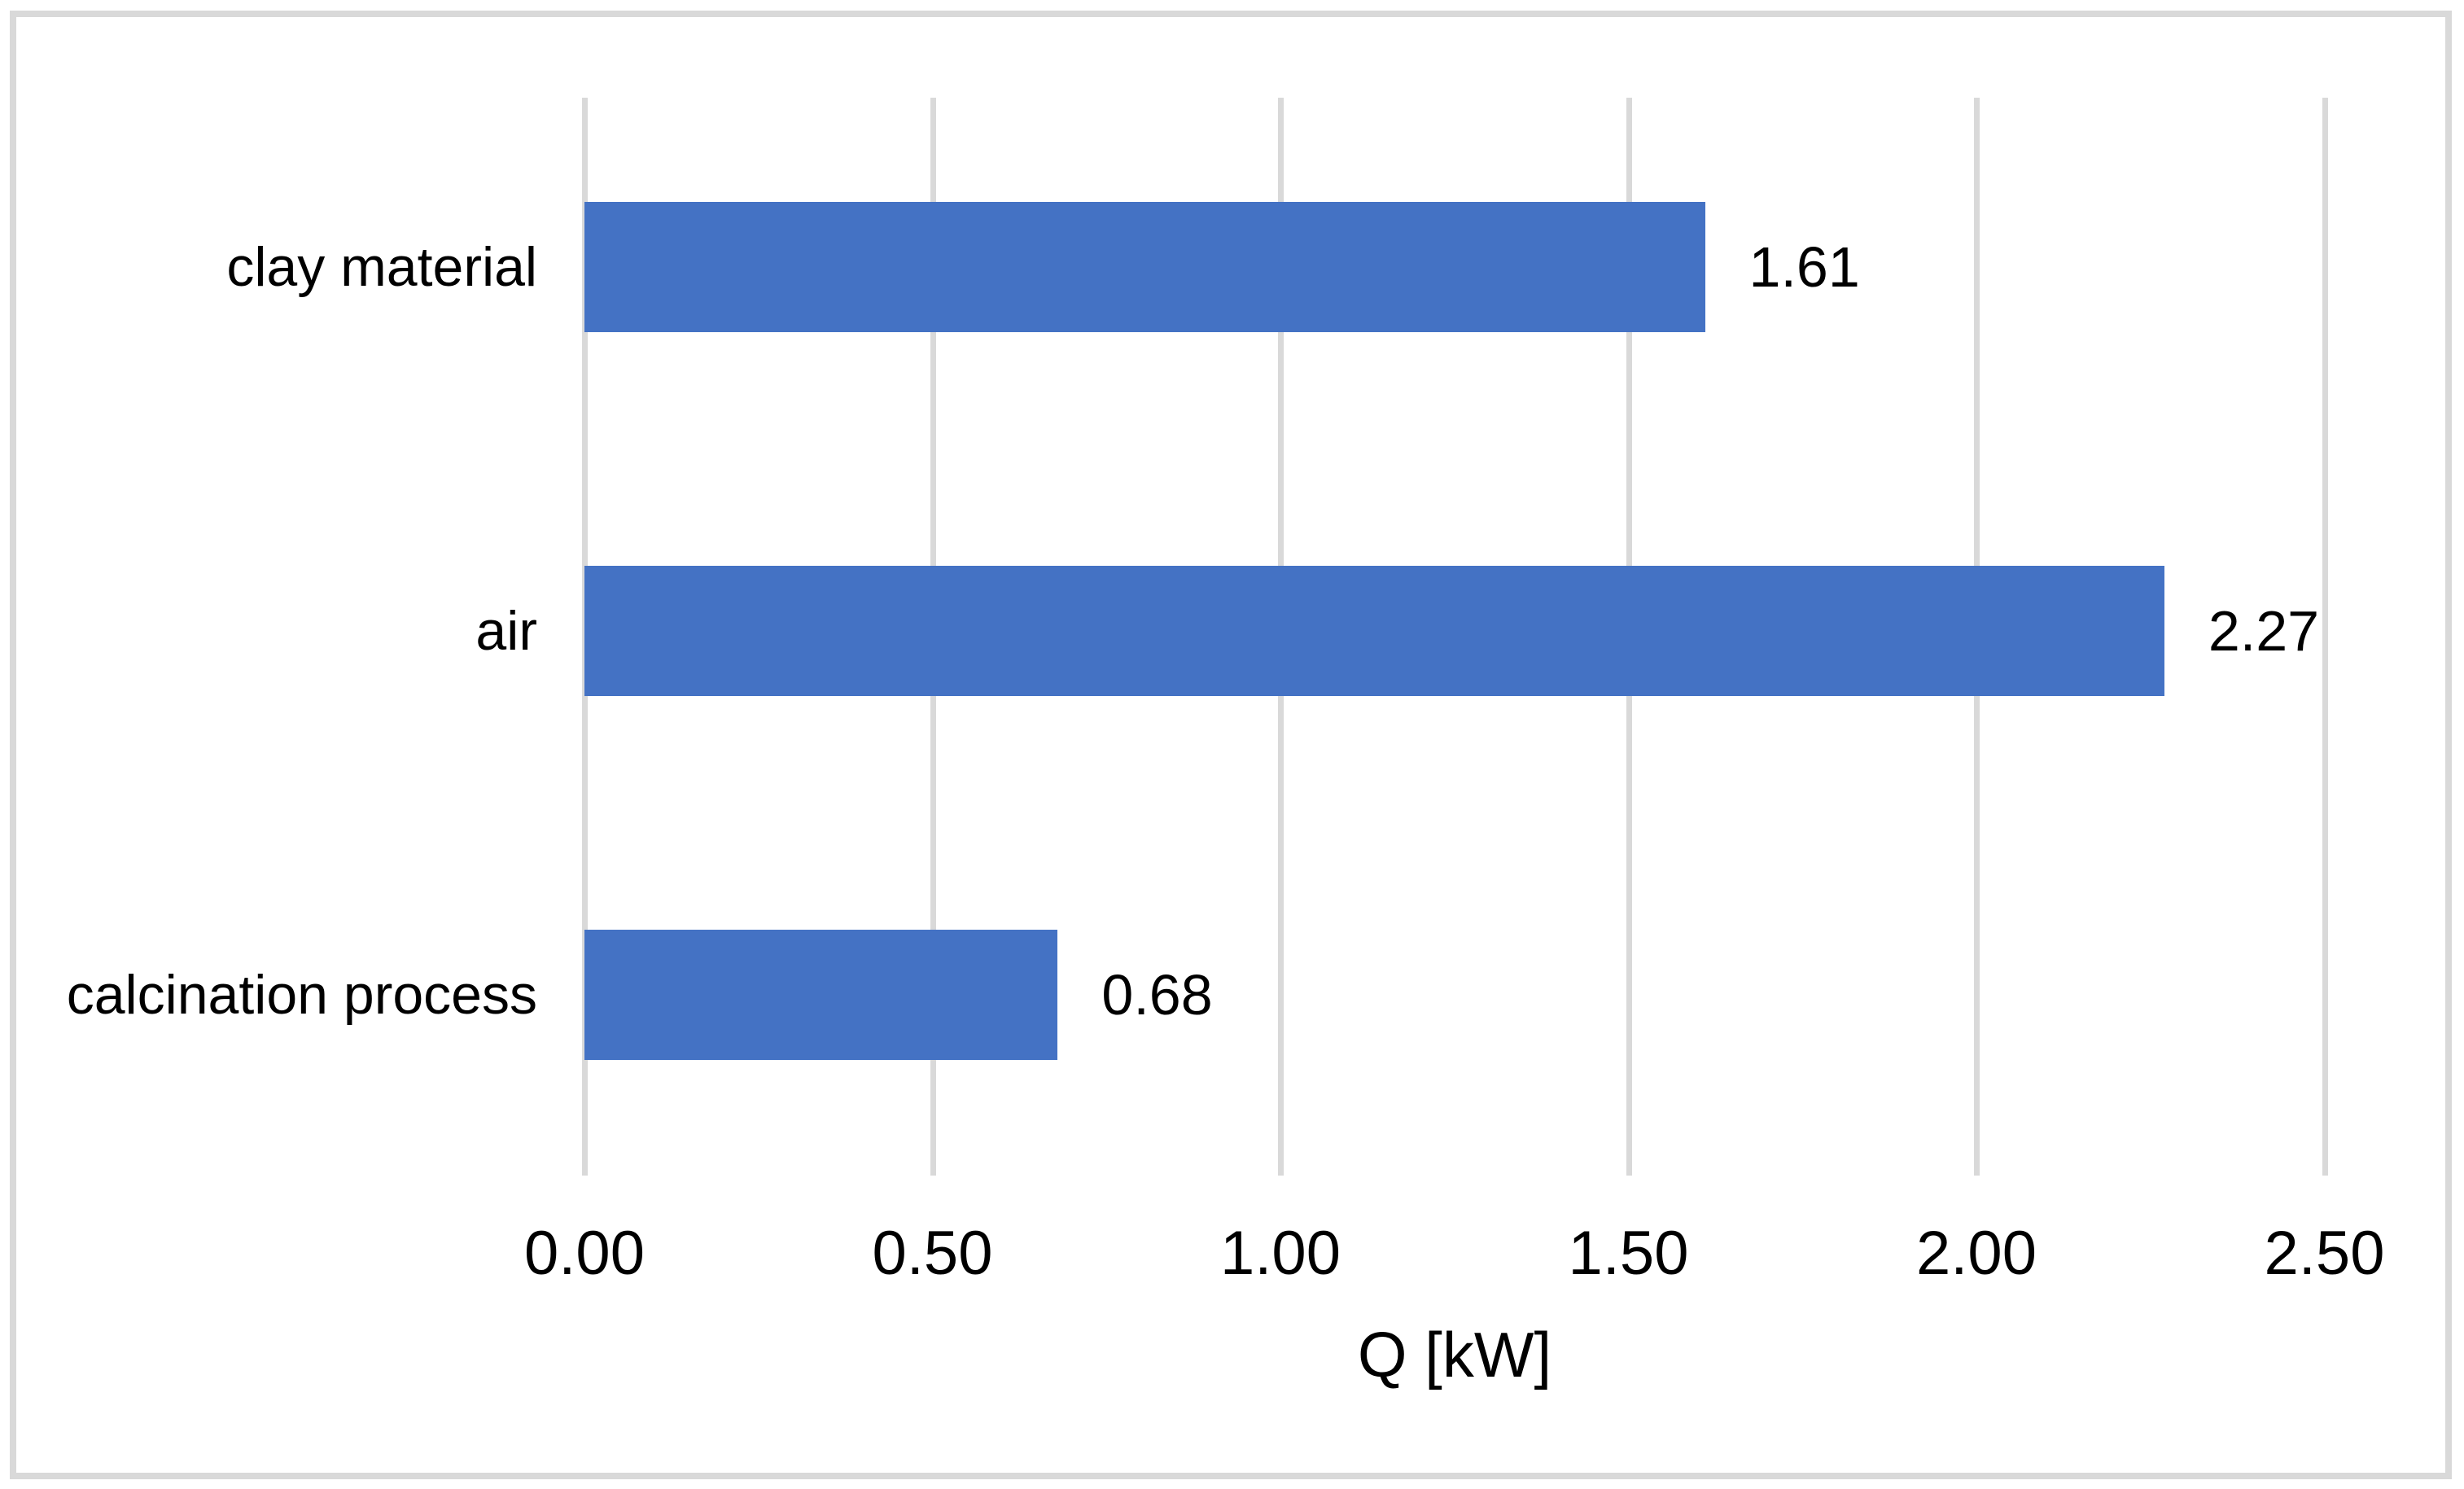  I want to click on x-tick-label-0.50: 0.50, so click(932, 1253).